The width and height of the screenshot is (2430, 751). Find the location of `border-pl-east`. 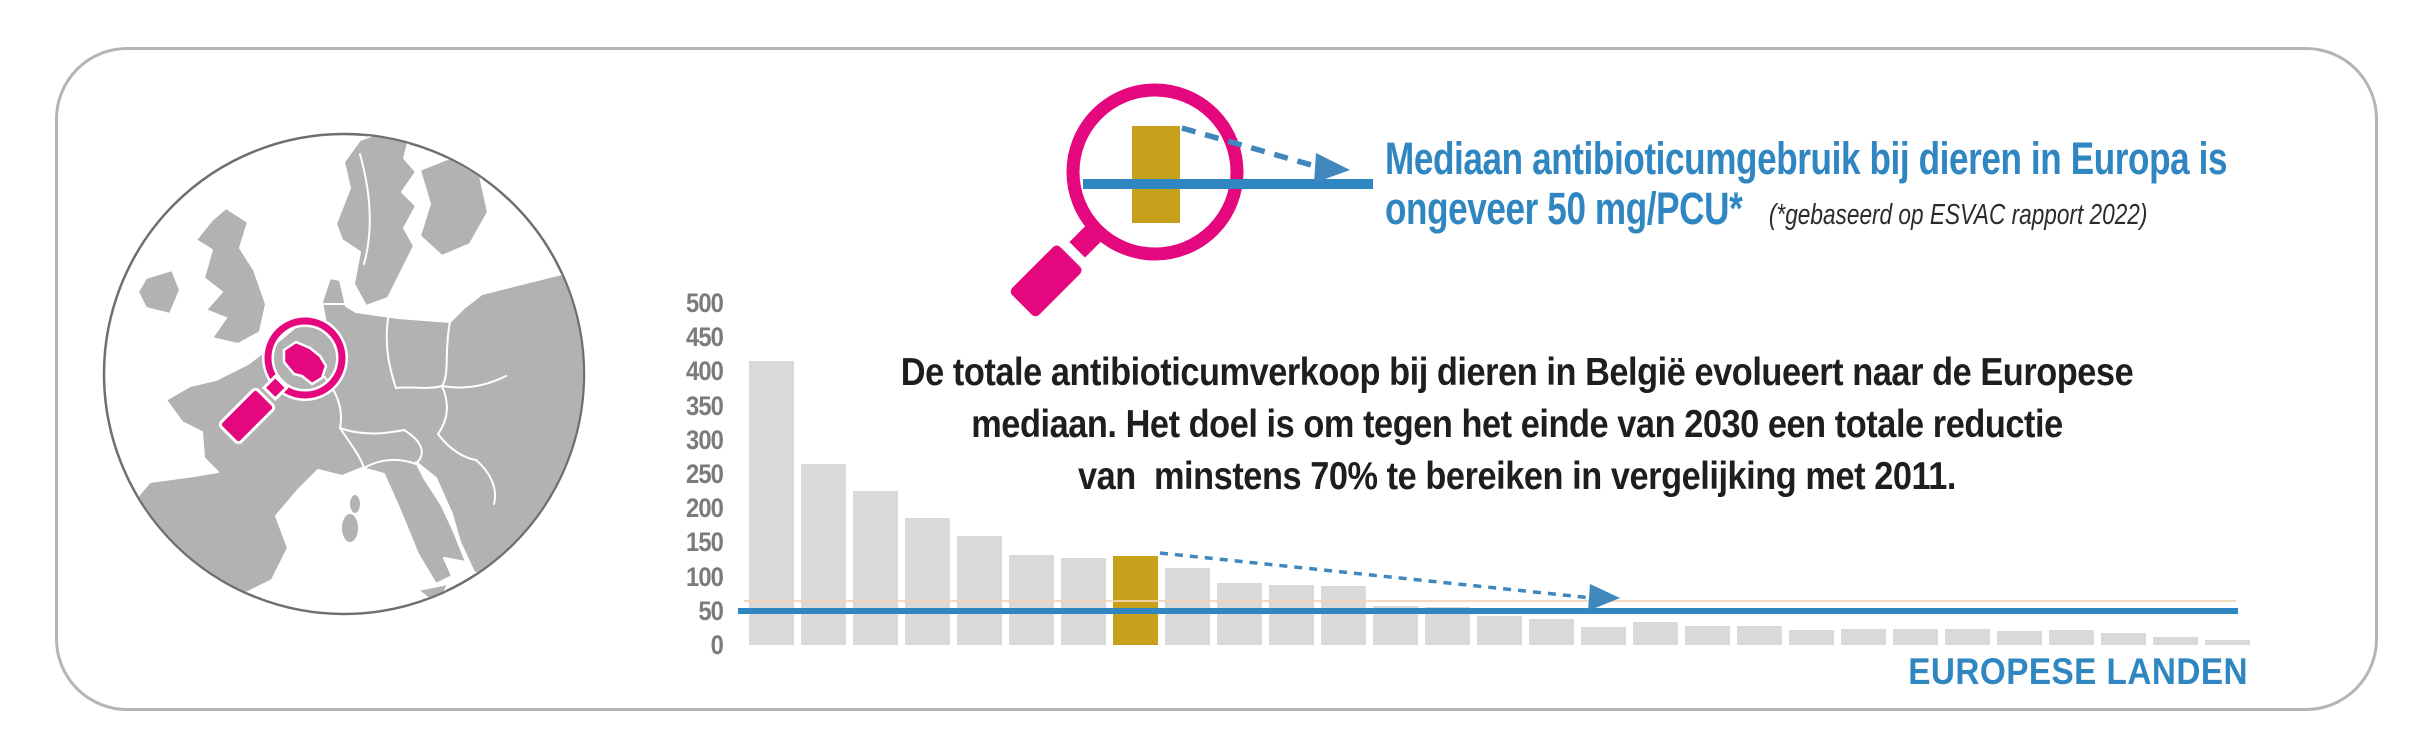

border-pl-east is located at coordinates (446, 354).